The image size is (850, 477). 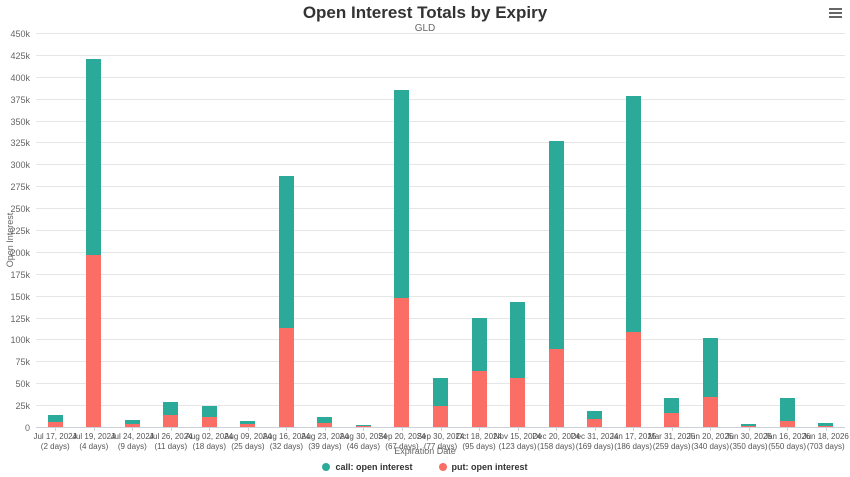 What do you see at coordinates (633, 441) in the screenshot?
I see `x-tick-label: Jan 17, 2025 (186 days)` at bounding box center [633, 441].